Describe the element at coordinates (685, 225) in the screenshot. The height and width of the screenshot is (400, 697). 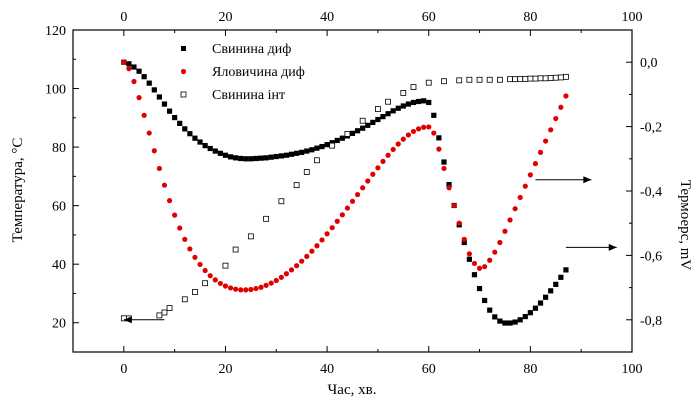
I see `y-axis-right-title: Термоерс, mV` at that location.